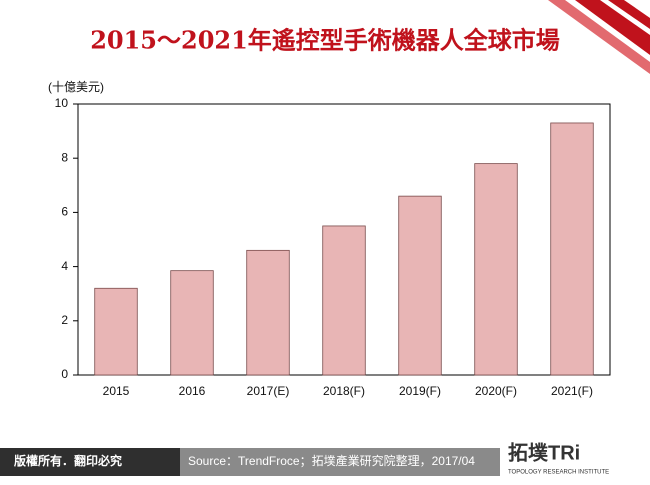  I want to click on y-tick-label: 8, so click(64, 157).